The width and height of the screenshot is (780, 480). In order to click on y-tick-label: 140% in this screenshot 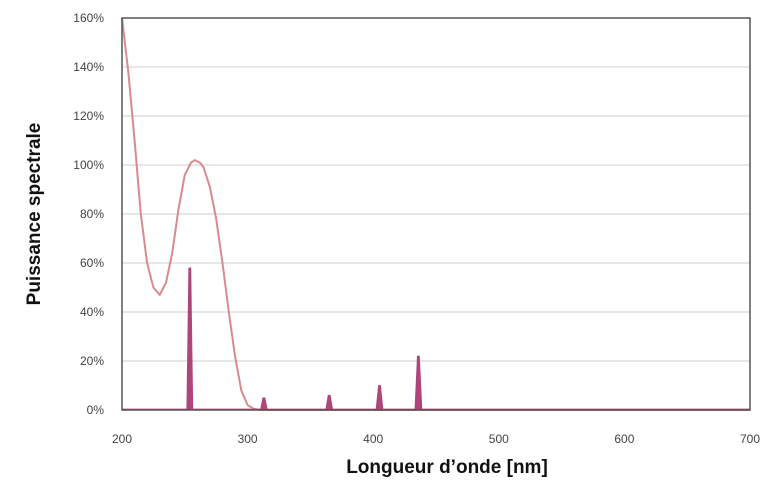, I will do `click(88, 67)`.